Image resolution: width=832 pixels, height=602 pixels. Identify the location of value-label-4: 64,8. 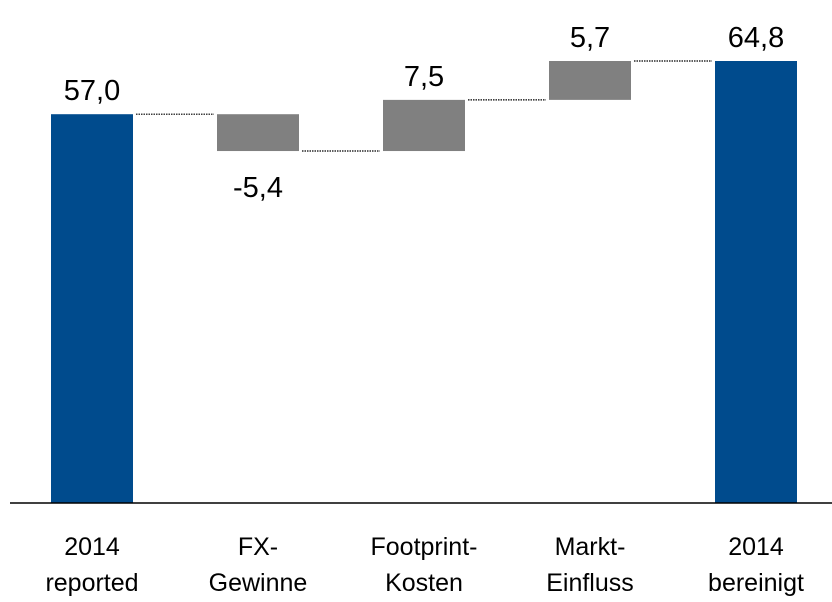
(756, 38).